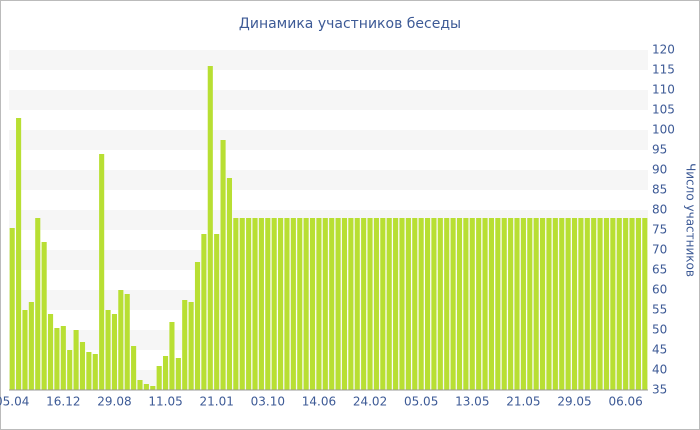 The width and height of the screenshot is (700, 430). I want to click on y-tick-label: 75, so click(659, 230).